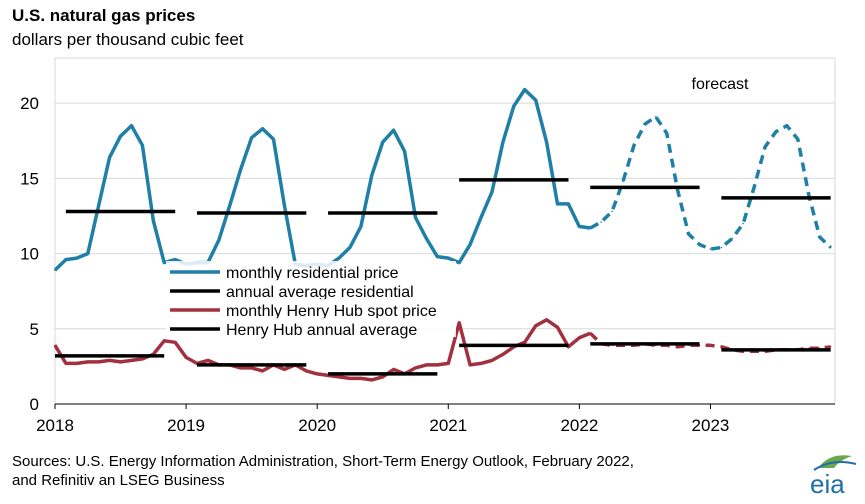 The width and height of the screenshot is (865, 504). I want to click on y-tick-label: 15, so click(29, 178).